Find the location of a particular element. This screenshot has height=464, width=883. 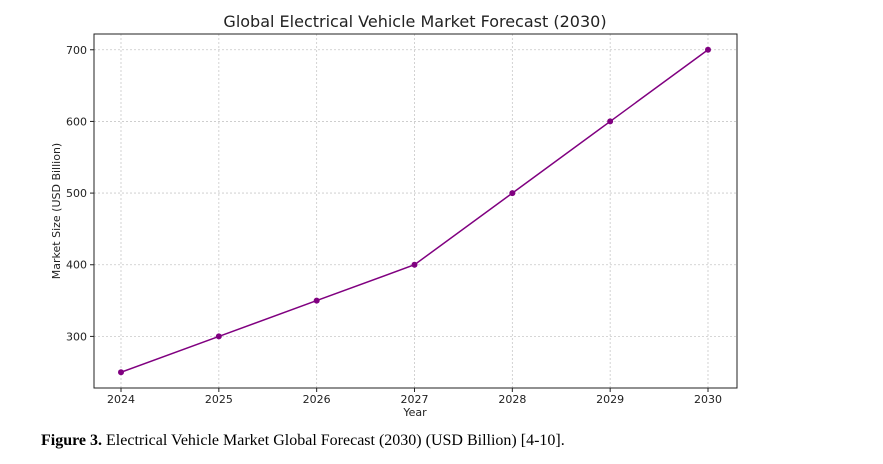

x-tick-label: 2025 is located at coordinates (219, 399).